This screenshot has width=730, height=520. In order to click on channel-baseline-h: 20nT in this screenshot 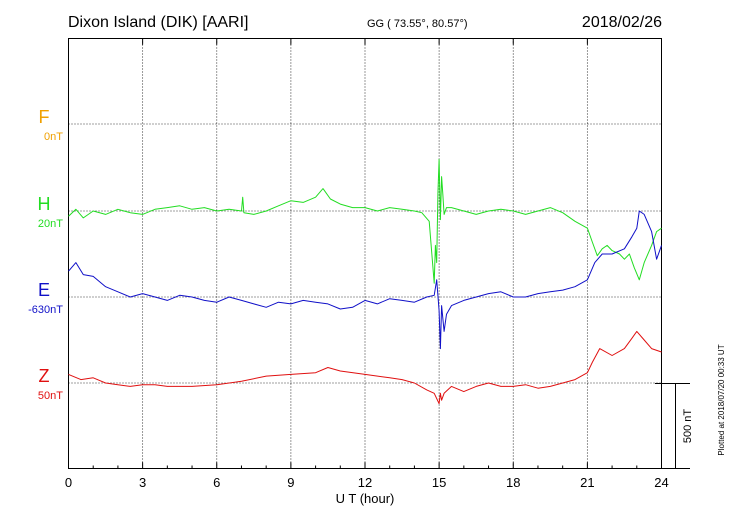, I will do `click(50, 224)`.